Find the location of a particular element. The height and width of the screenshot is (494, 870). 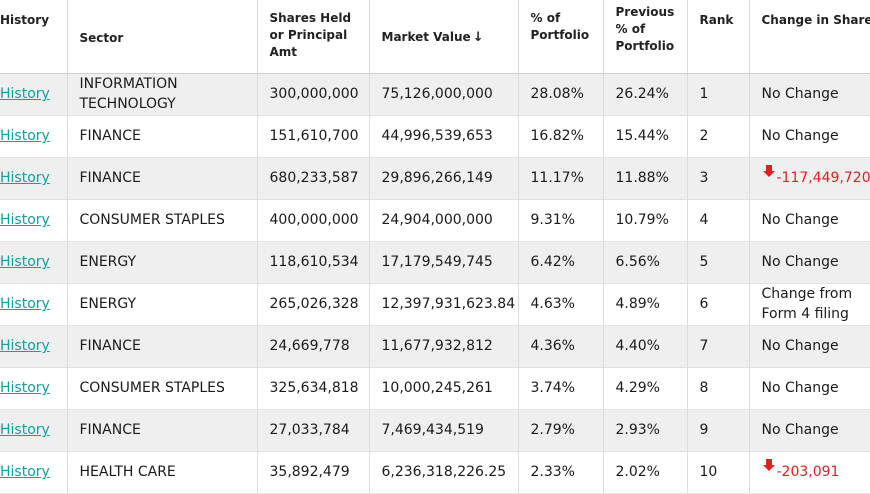

column-header-rank: Rank is located at coordinates (718, 36).